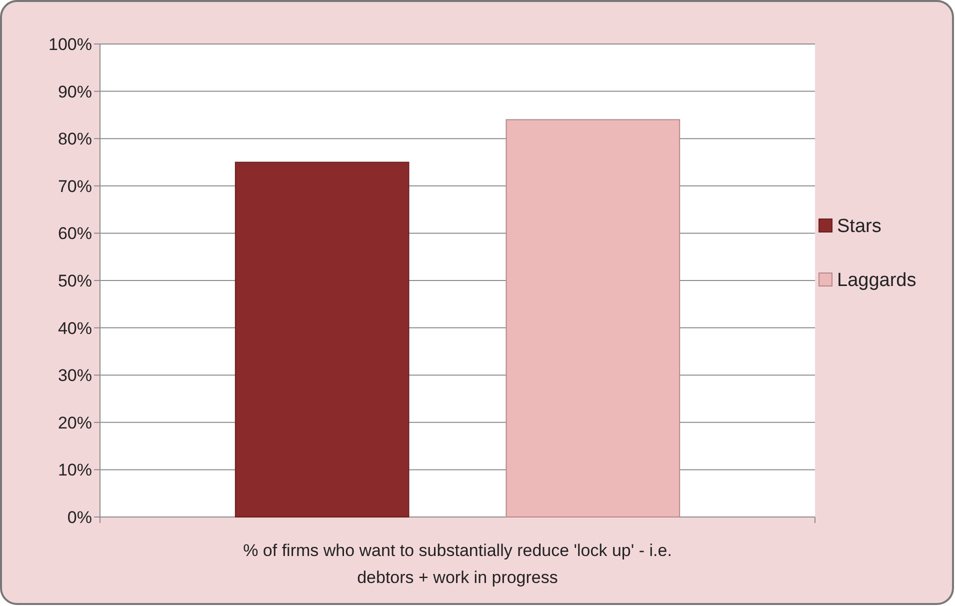 The height and width of the screenshot is (606, 955). I want to click on y-tick-label: 90%, so click(75, 92).